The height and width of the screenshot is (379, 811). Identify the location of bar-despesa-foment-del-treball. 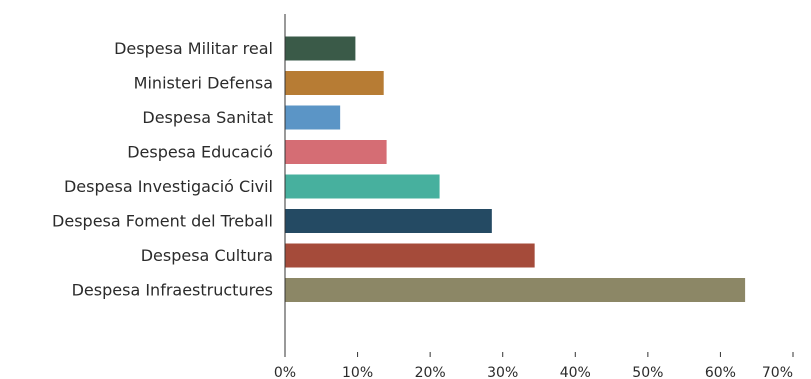
(388, 221).